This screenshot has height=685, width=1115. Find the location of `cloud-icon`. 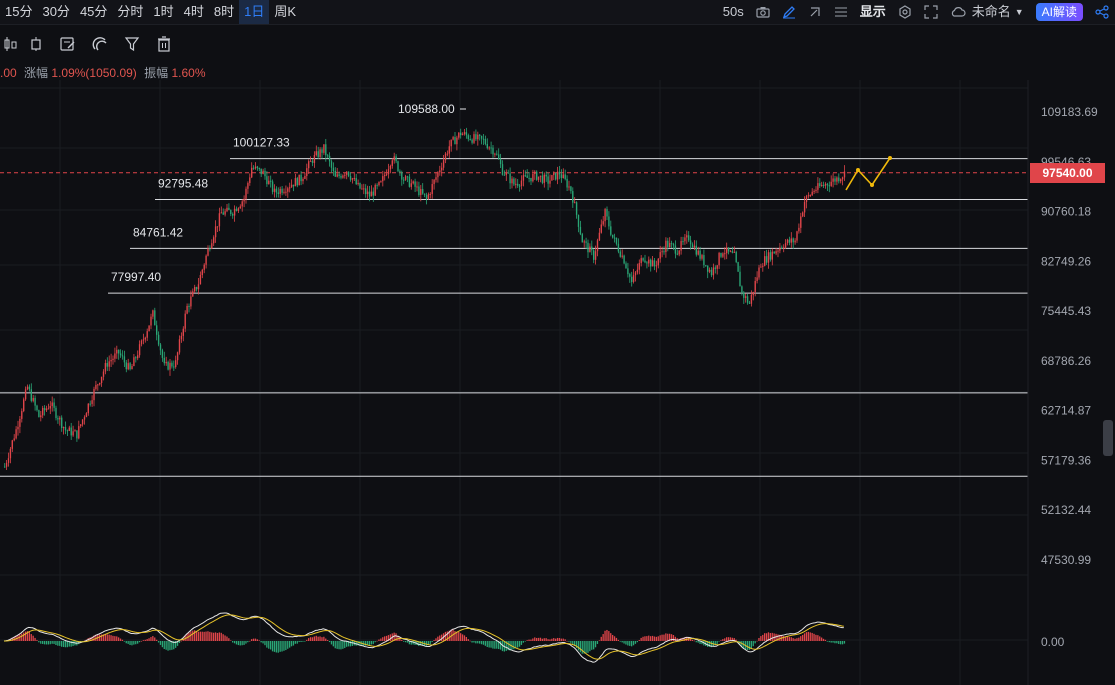

cloud-icon is located at coordinates (958, 12).